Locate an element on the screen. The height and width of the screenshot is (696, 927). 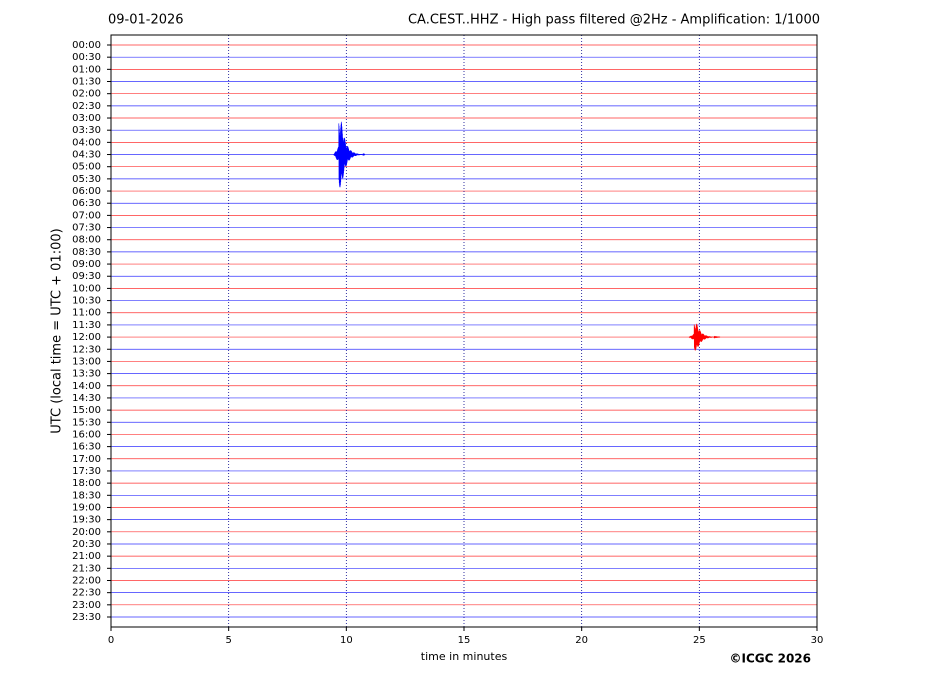
y-tick-label: 02:00 is located at coordinates (86, 94).